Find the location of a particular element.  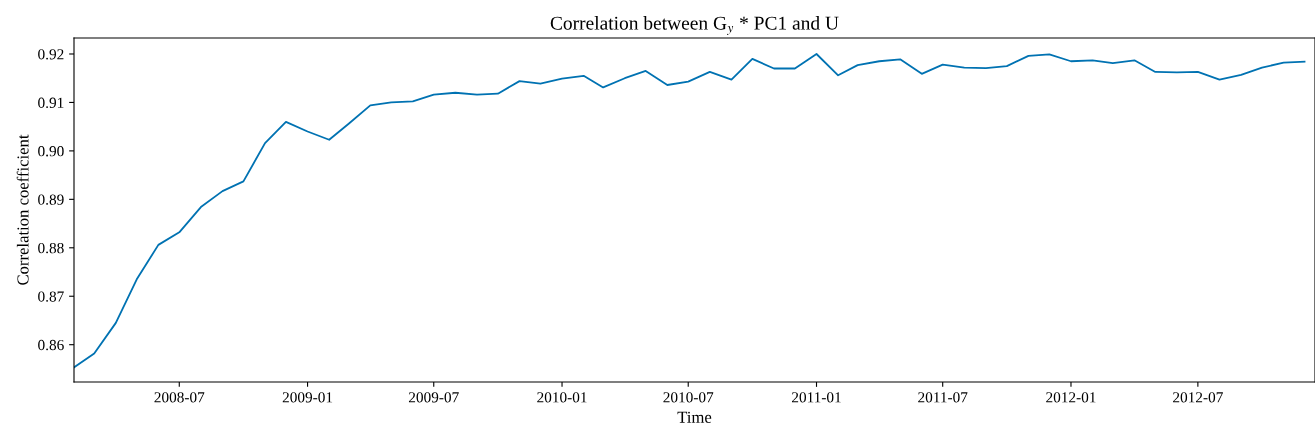

x-tick-label: 2010-07 is located at coordinates (688, 397).